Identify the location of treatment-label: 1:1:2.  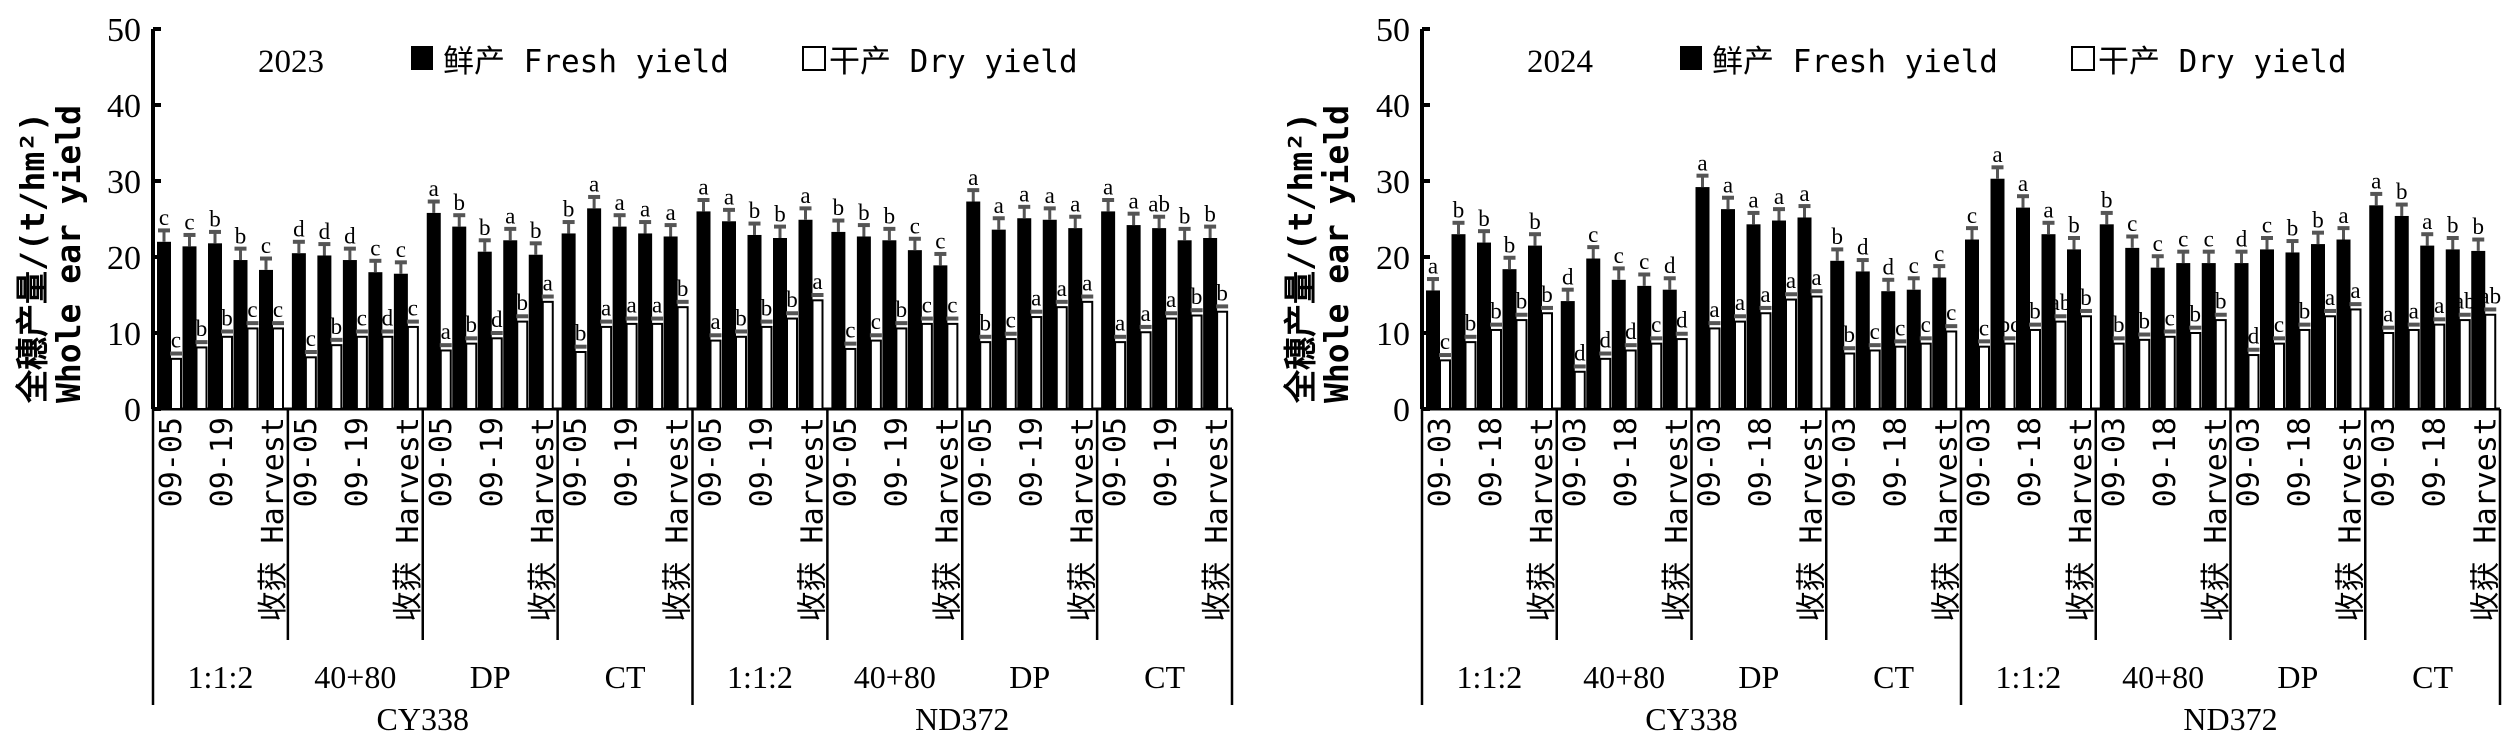
(1489, 677).